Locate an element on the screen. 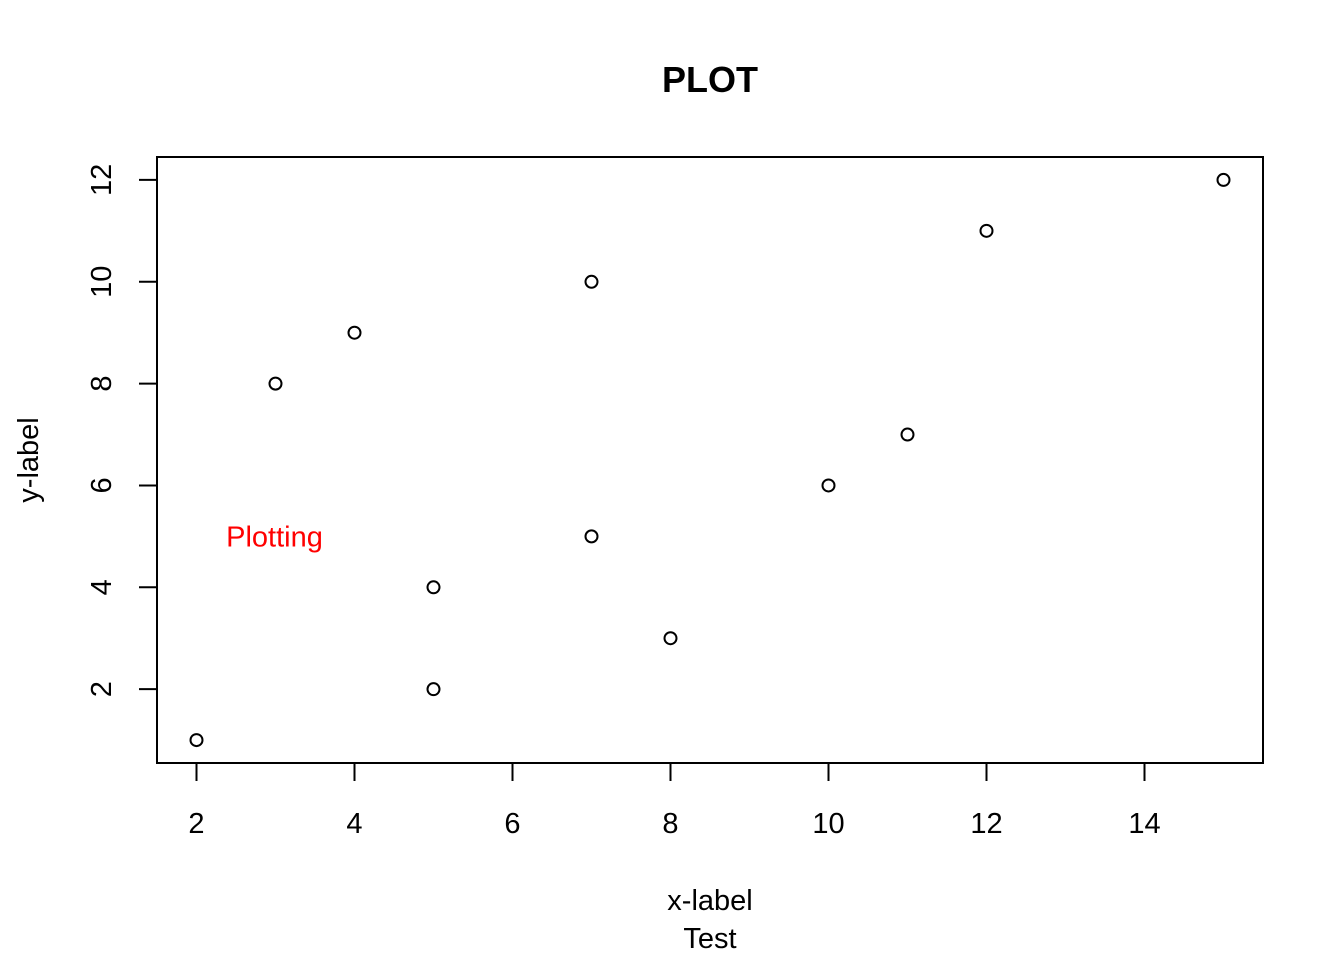 This screenshot has height=960, width=1344. x-tick-label: 10 is located at coordinates (828, 824).